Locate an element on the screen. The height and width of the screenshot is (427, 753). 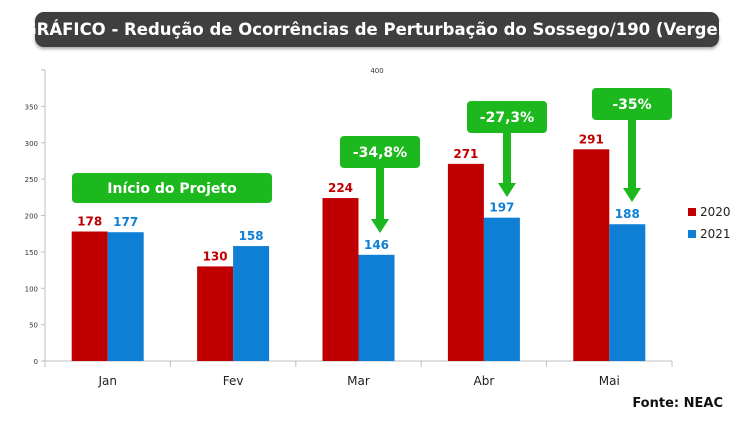
x-tick-label: Mai is located at coordinates (609, 381).